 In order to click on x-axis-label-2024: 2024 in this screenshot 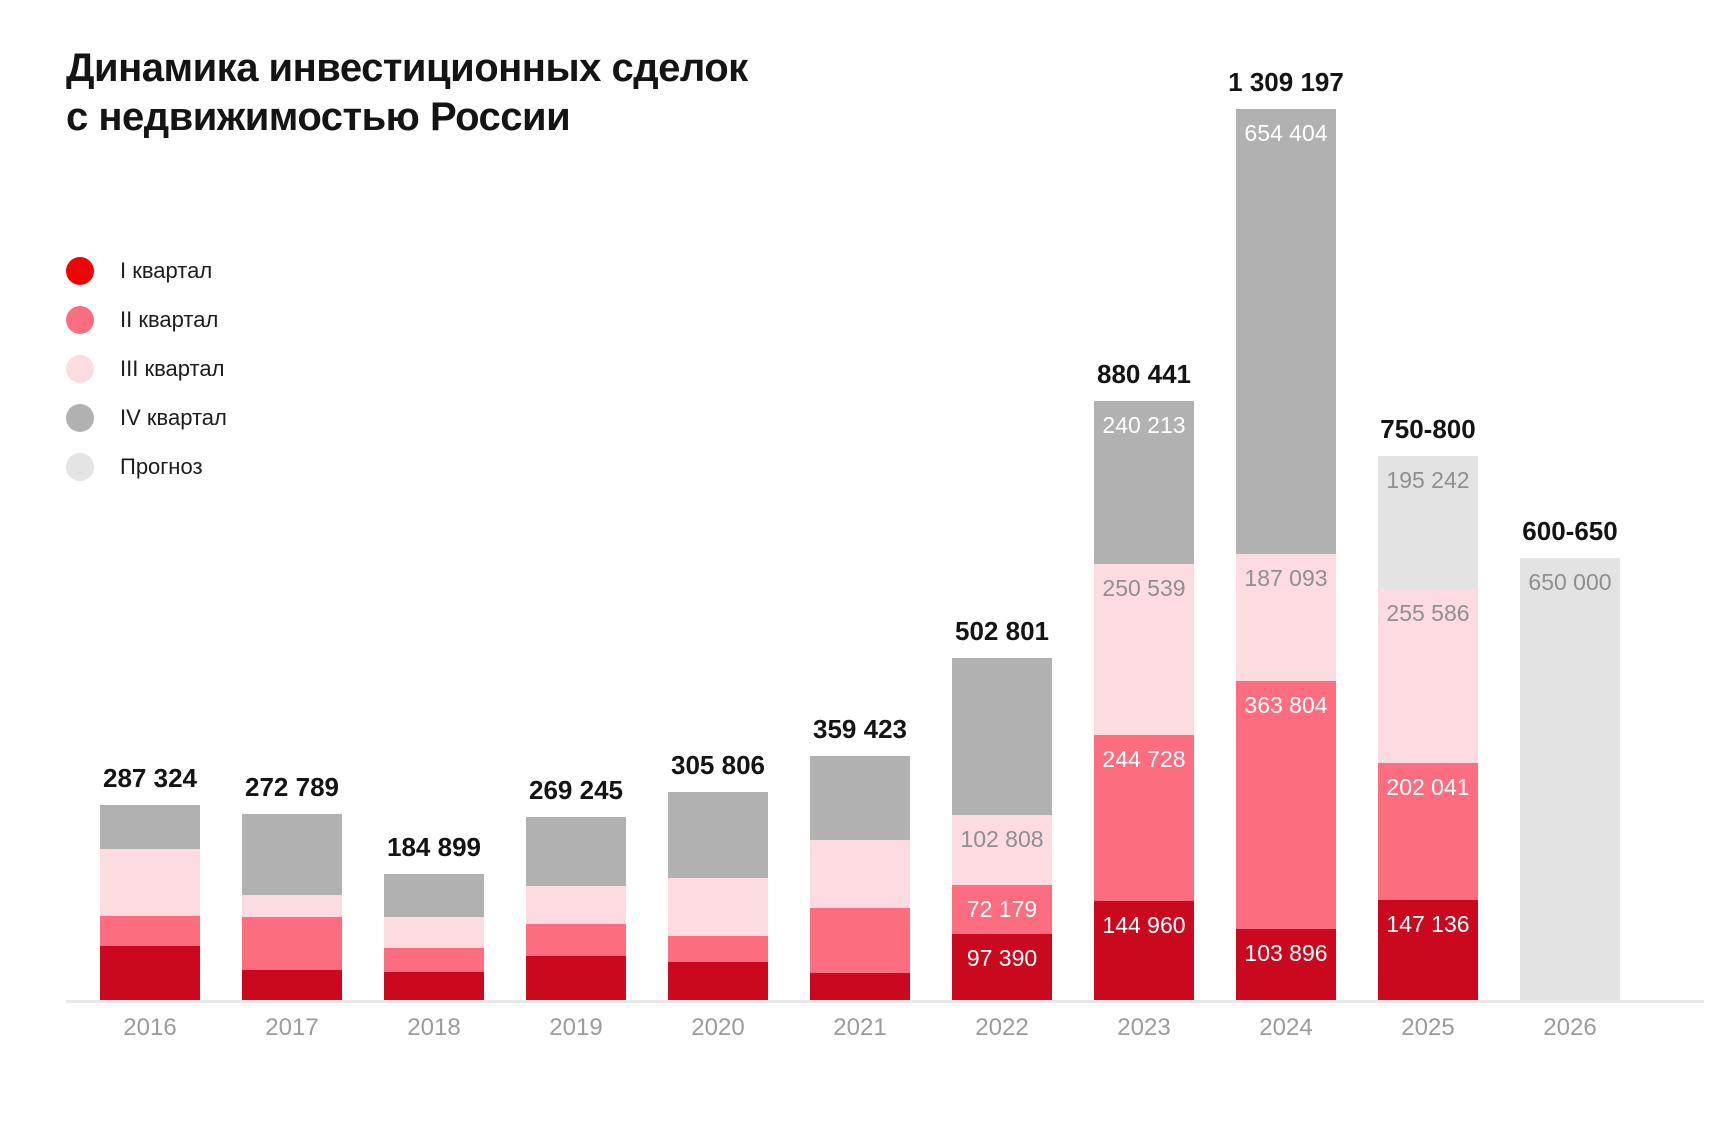, I will do `click(1286, 1027)`.